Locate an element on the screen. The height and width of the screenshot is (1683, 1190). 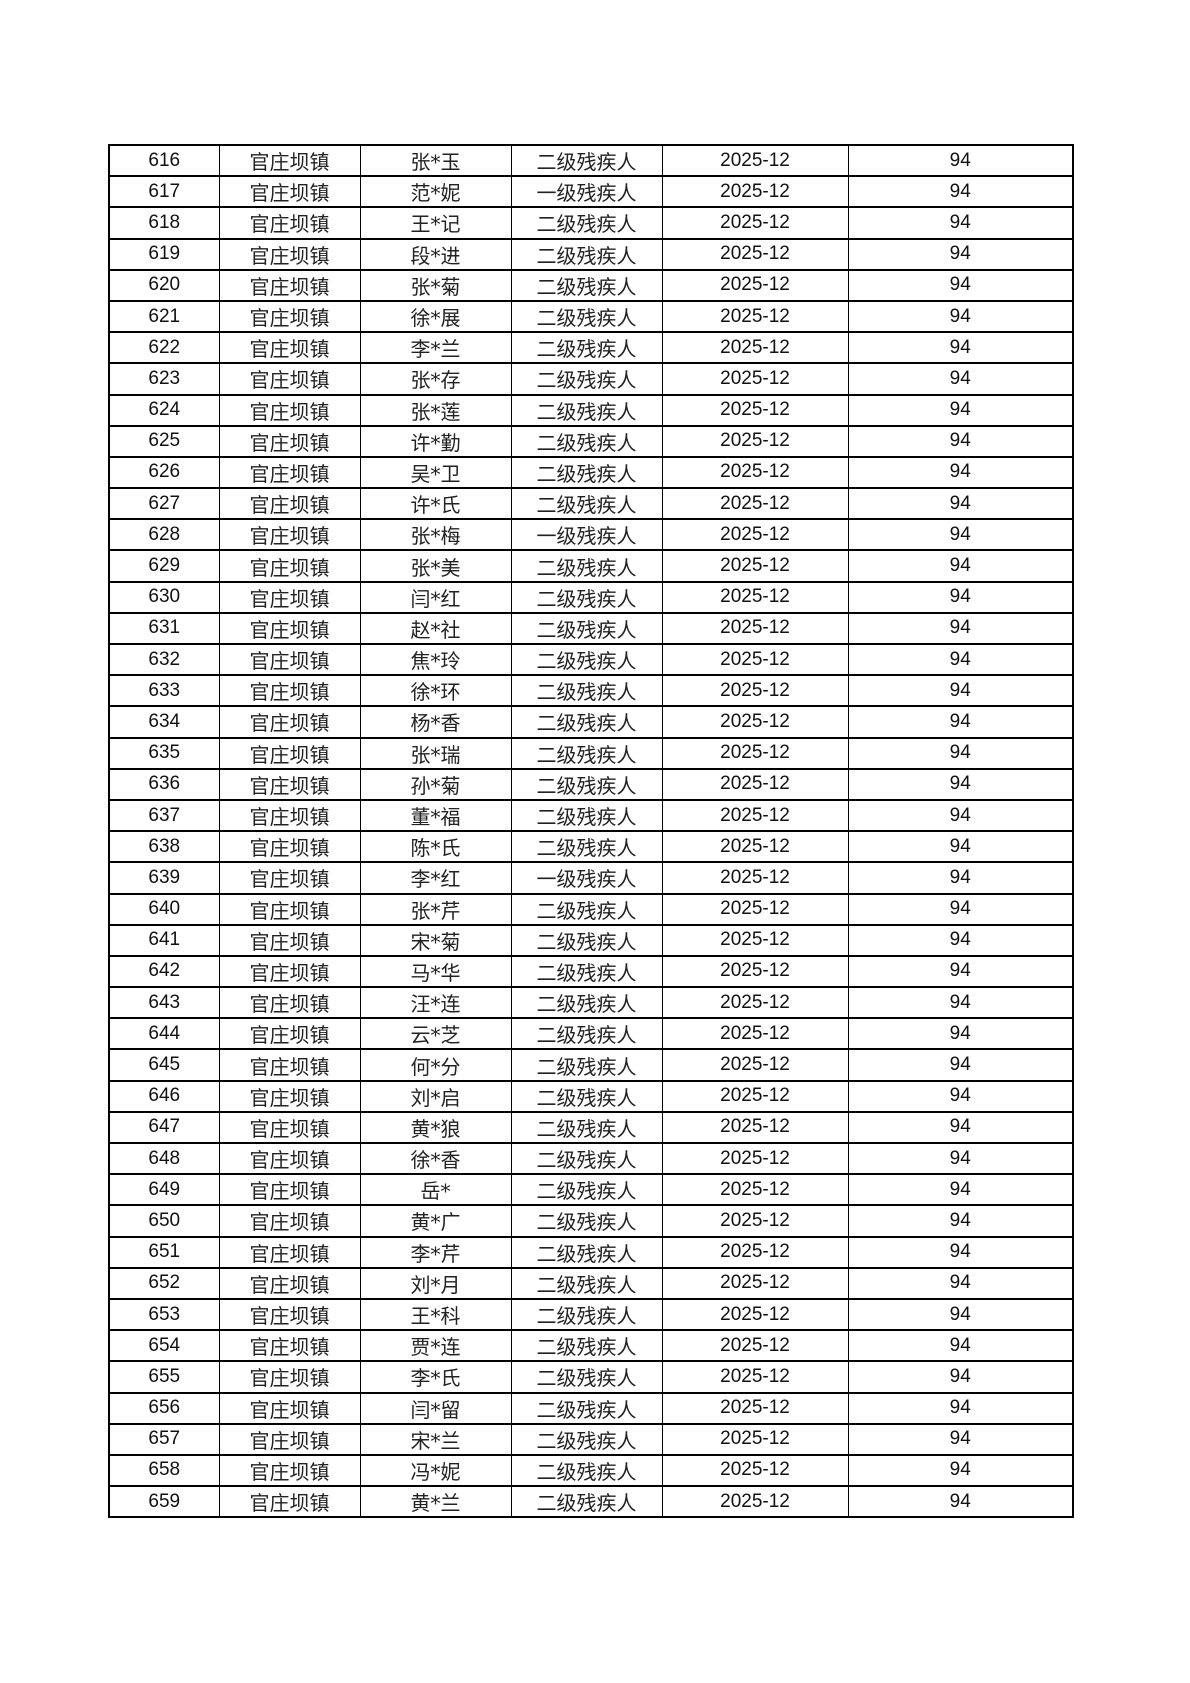
table-row: 620 官庄坝镇 张*菊 二级残疾人 2025-12 94 is located at coordinates (591, 285).